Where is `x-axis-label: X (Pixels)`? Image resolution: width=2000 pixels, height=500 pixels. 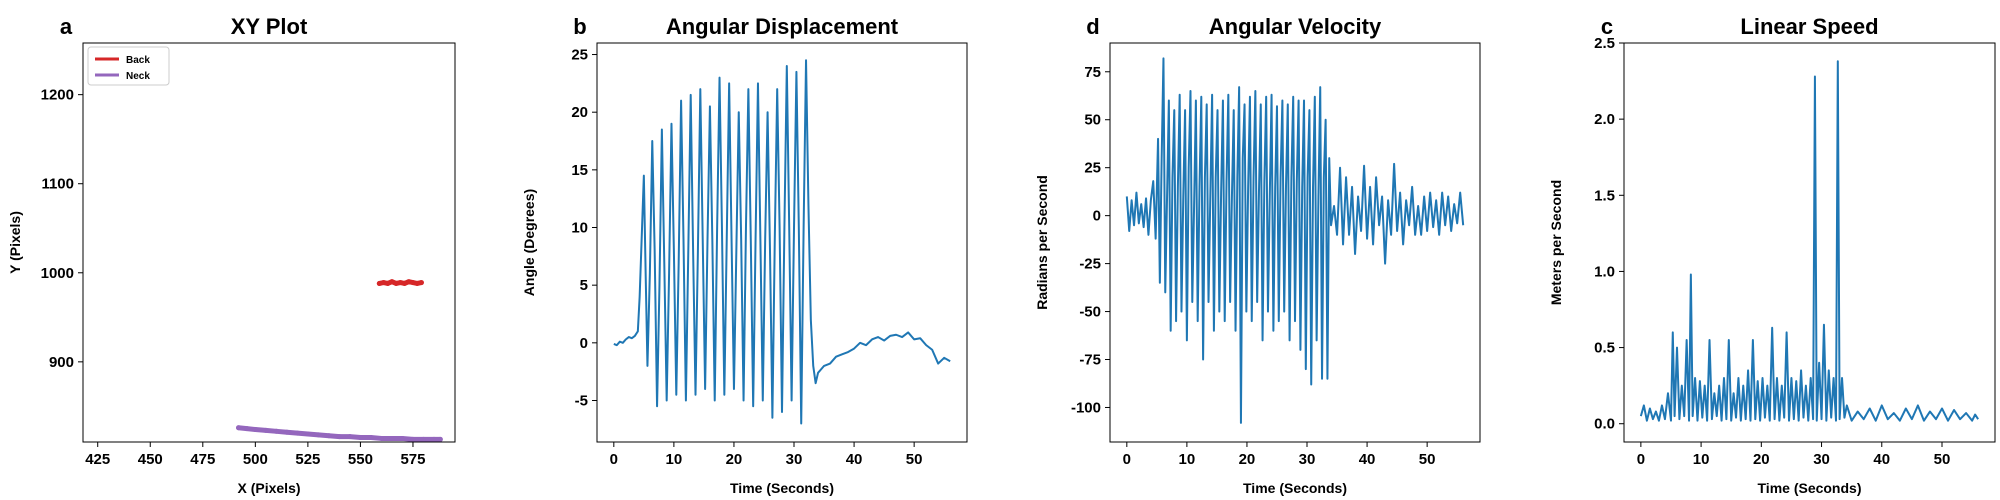
x-axis-label: X (Pixels) is located at coordinates (268, 488).